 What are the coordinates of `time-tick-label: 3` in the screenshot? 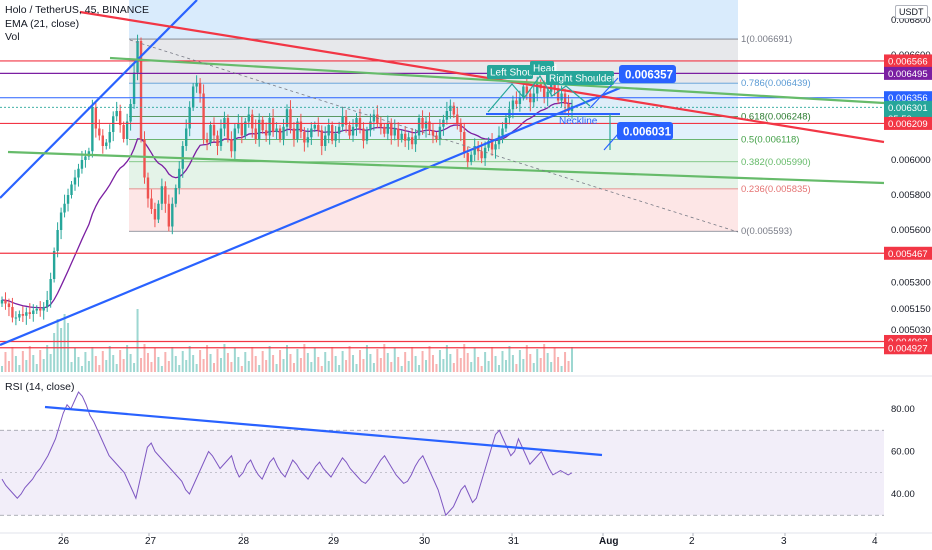 It's located at (784, 541).